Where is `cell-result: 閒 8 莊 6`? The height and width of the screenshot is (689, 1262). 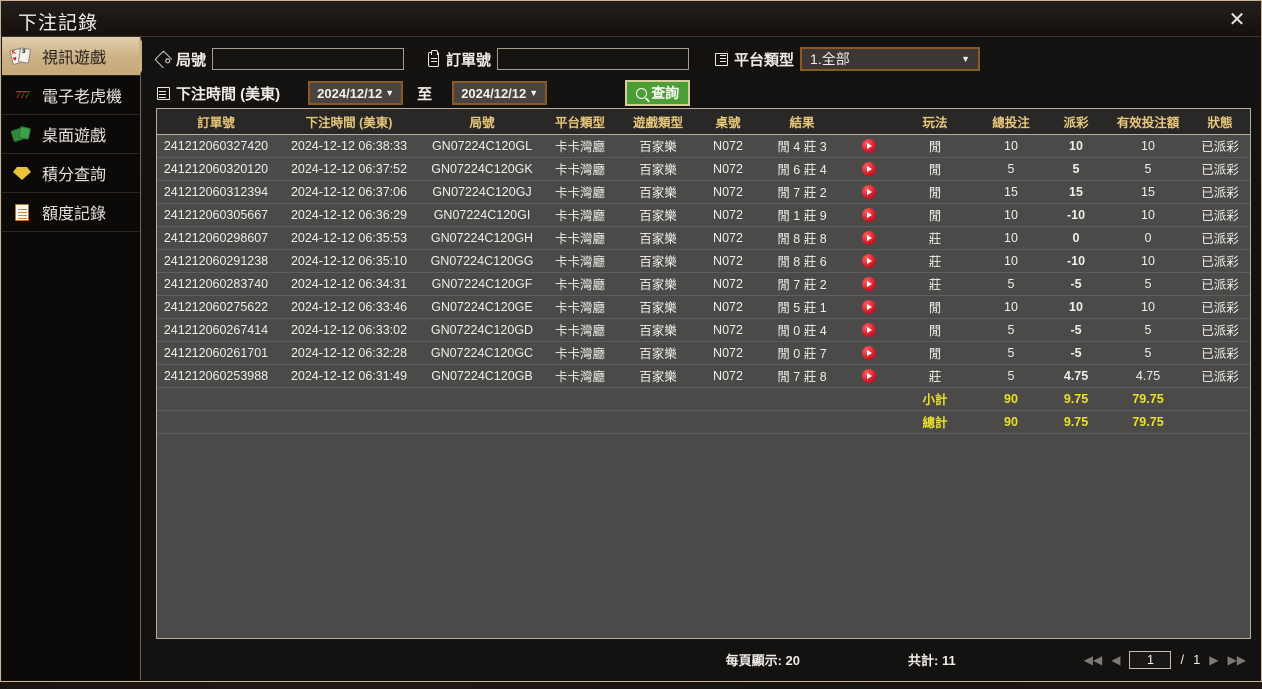
cell-result: 閒 8 莊 6 is located at coordinates (802, 261).